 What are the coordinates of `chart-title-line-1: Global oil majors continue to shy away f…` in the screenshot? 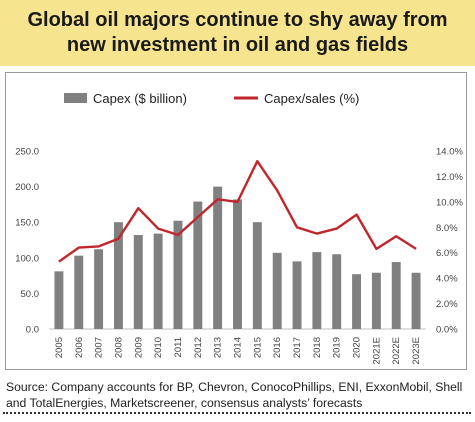 It's located at (237, 20).